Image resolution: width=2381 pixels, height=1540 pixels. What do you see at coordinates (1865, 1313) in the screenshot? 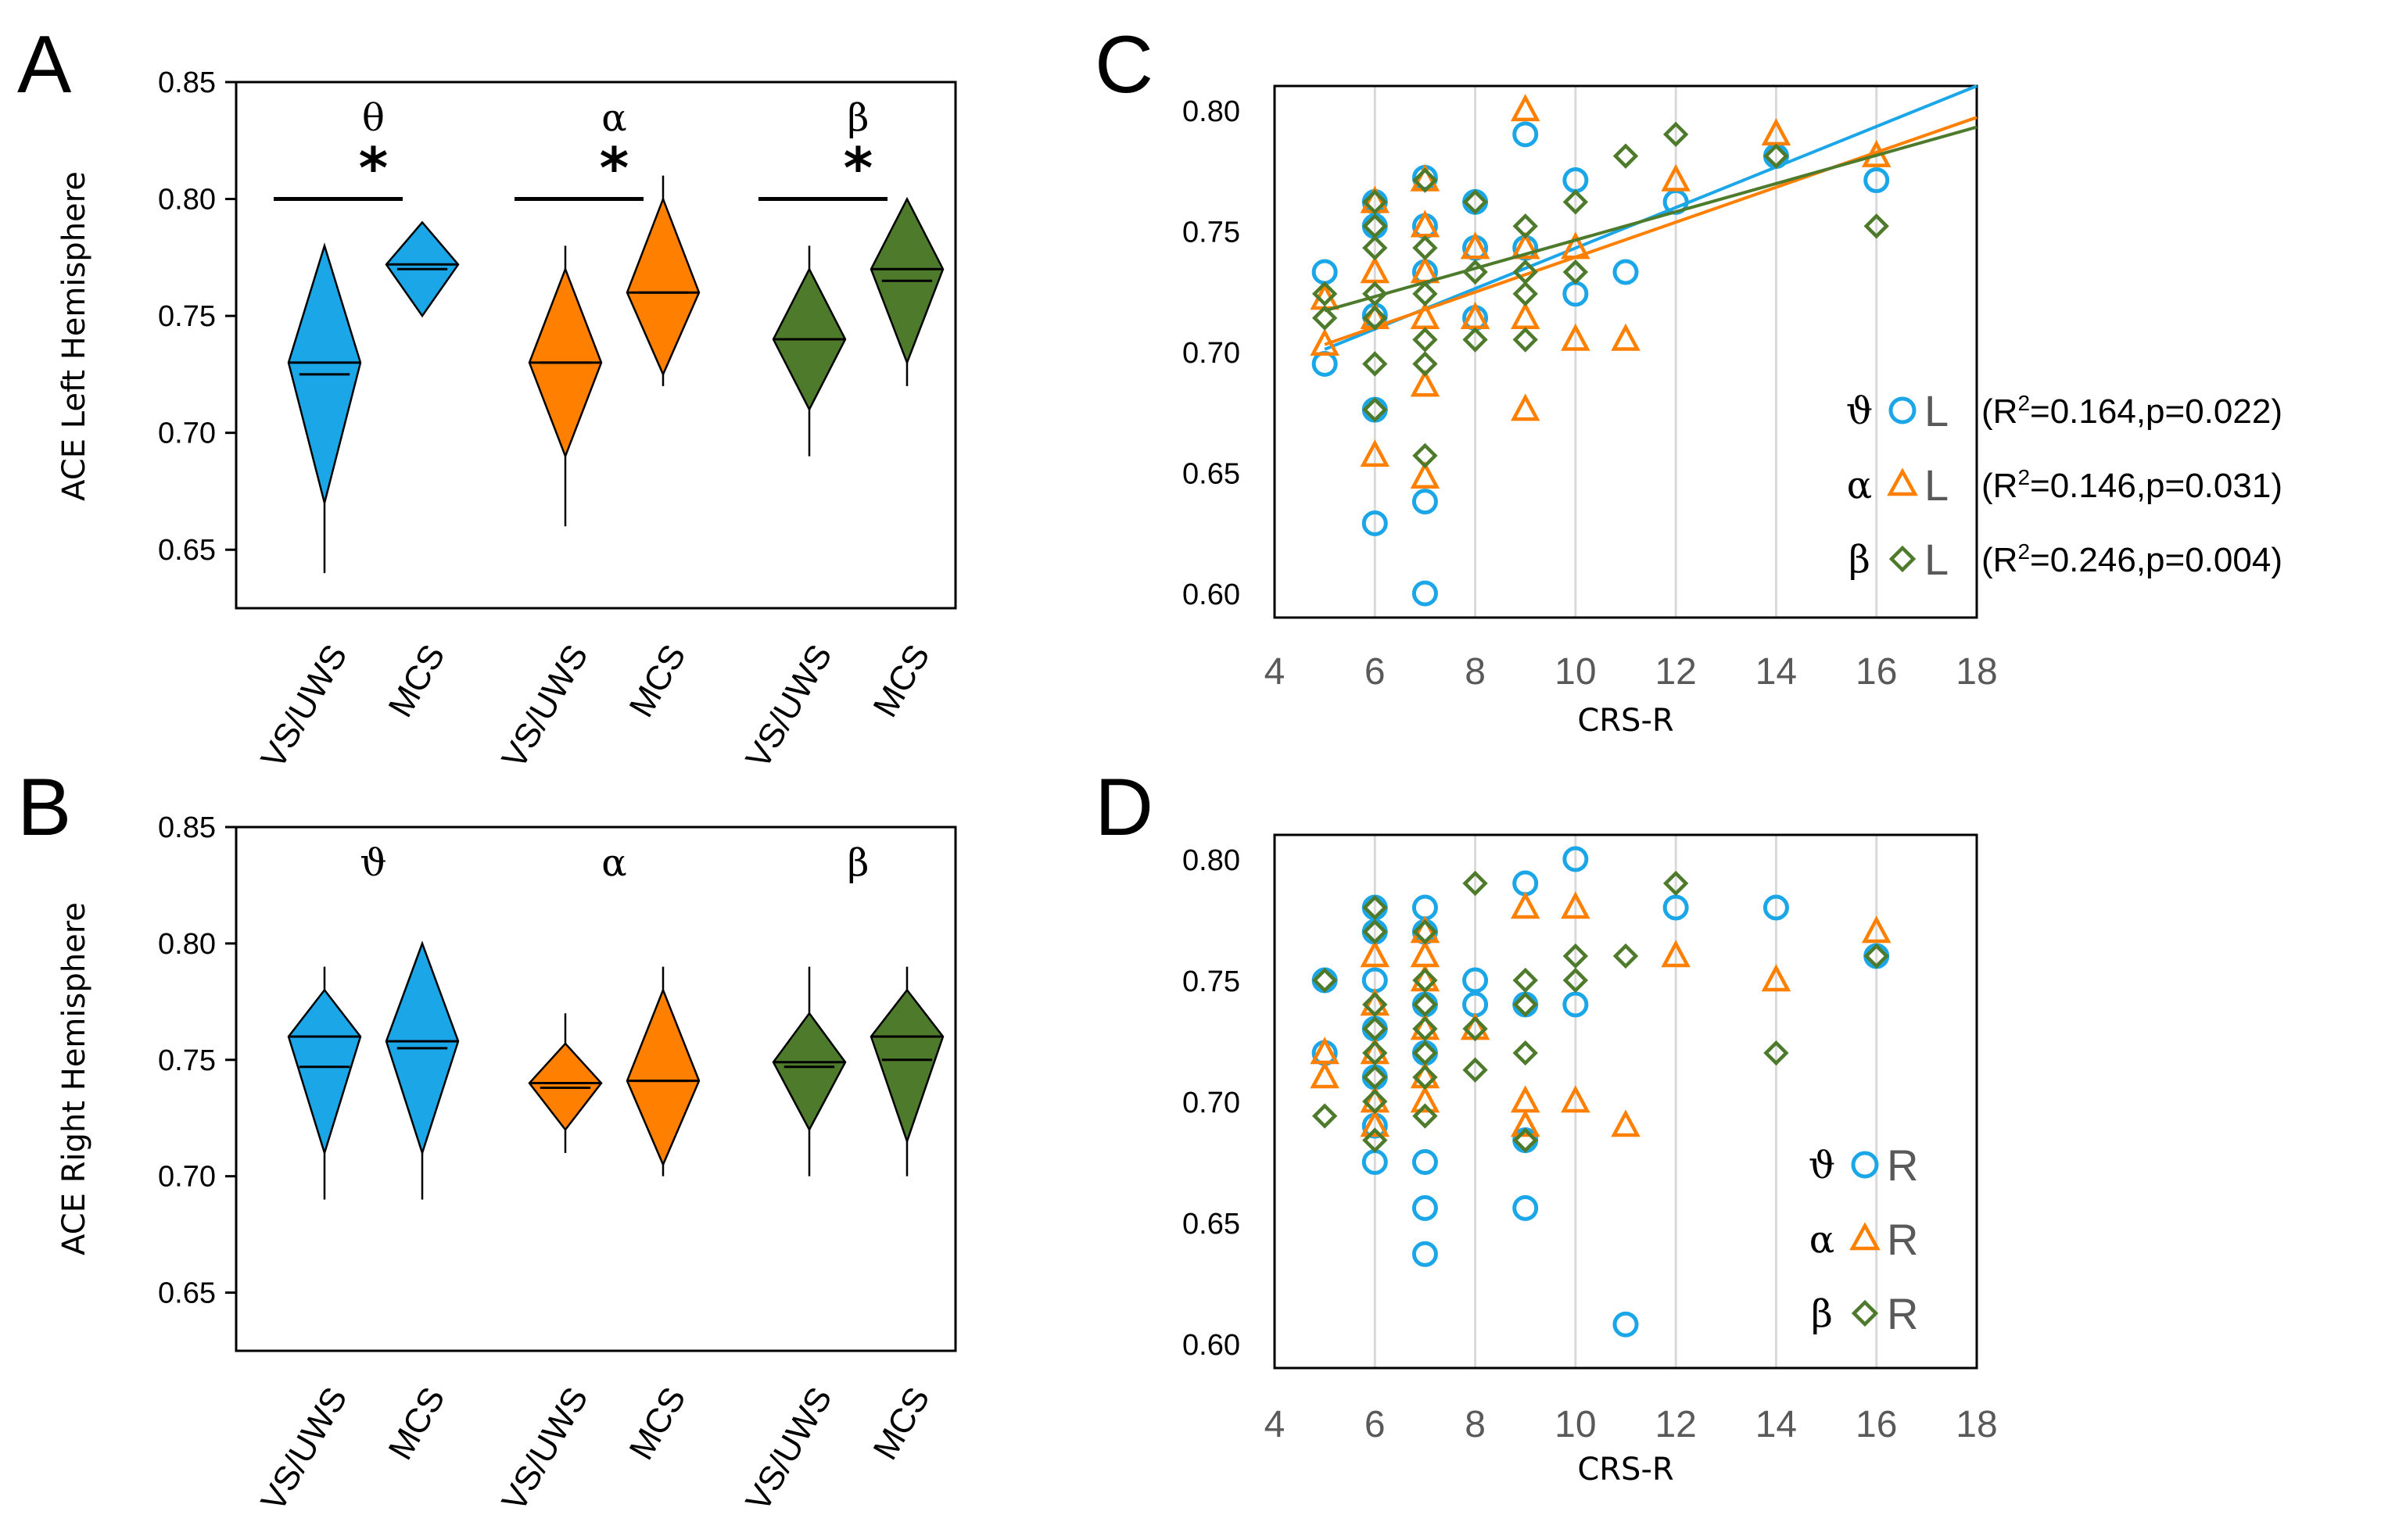
I see `legend-marker-diamond` at bounding box center [1865, 1313].